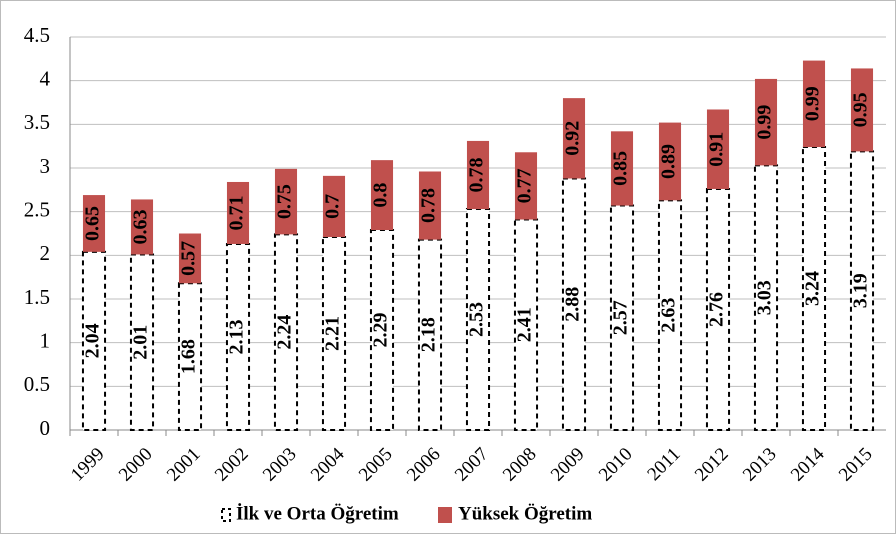 The image size is (896, 534). I want to click on value-label: 0.75, so click(285, 201).